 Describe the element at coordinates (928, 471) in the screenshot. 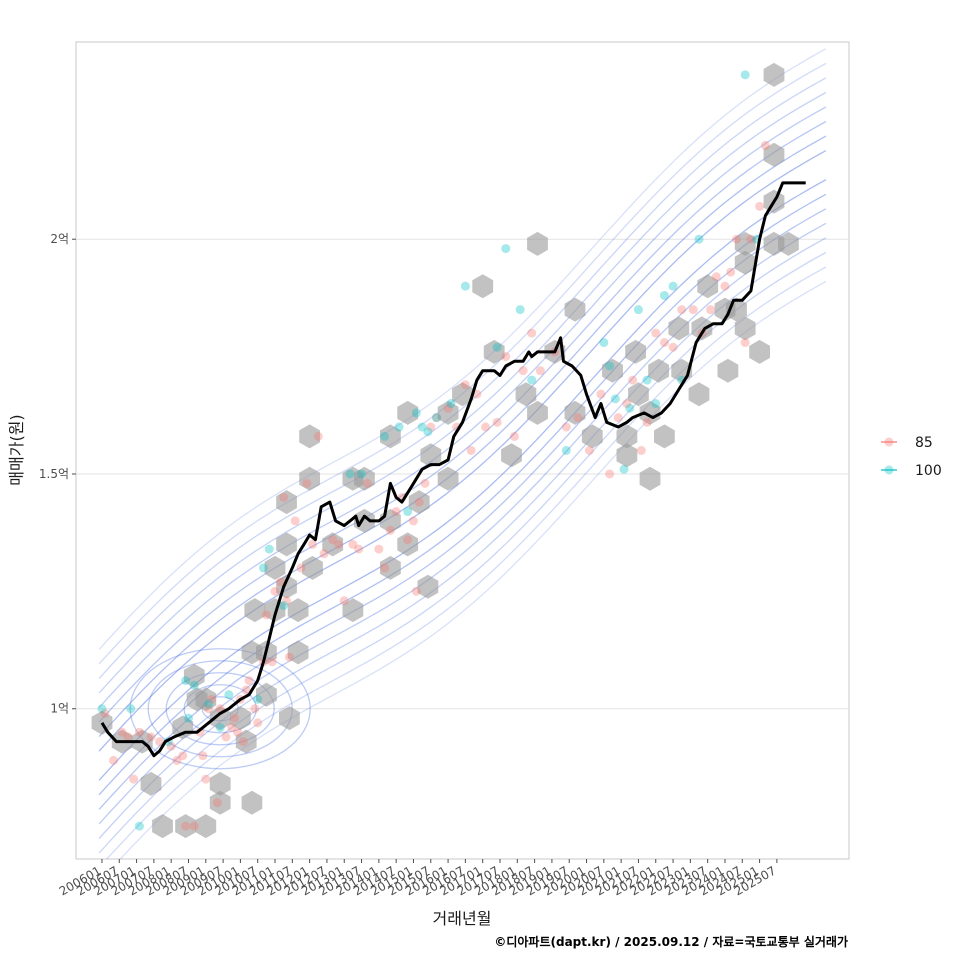

I see `legend-label-100: 100` at that location.